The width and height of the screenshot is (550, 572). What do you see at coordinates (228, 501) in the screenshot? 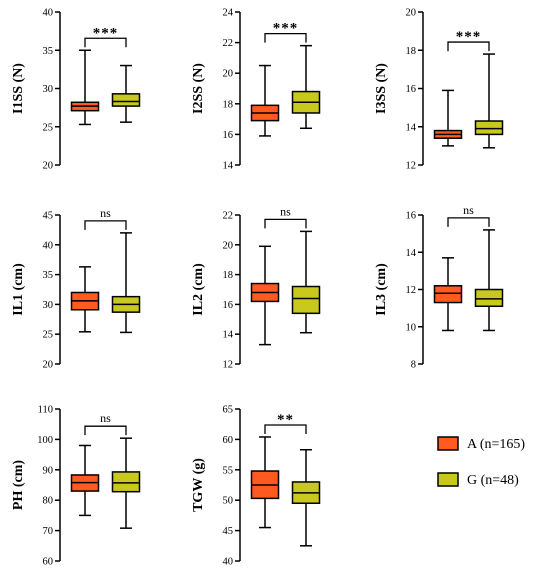
I see `y-tick-label: 50` at bounding box center [228, 501].